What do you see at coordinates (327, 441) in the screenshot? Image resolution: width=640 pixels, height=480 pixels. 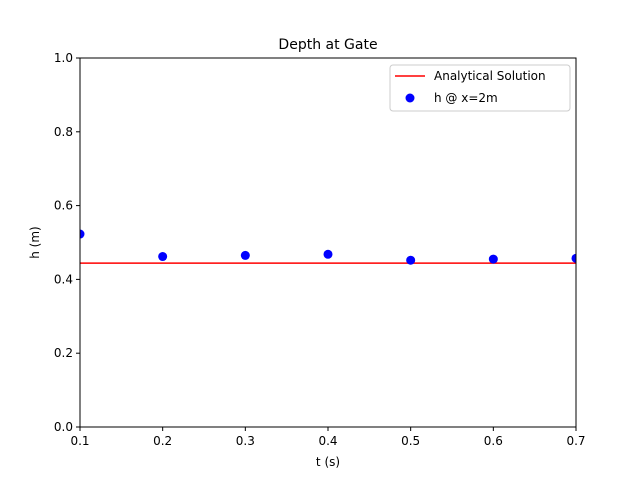 I see `x-tick-label: 0.4` at bounding box center [327, 441].